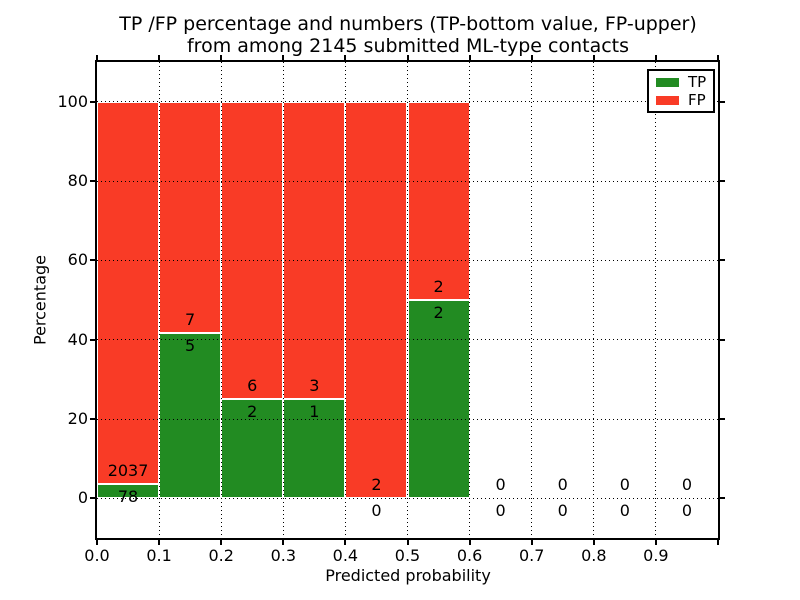 This screenshot has width=800, height=600. What do you see at coordinates (345, 555) in the screenshot?
I see `x-tick-label: 0.4` at bounding box center [345, 555].